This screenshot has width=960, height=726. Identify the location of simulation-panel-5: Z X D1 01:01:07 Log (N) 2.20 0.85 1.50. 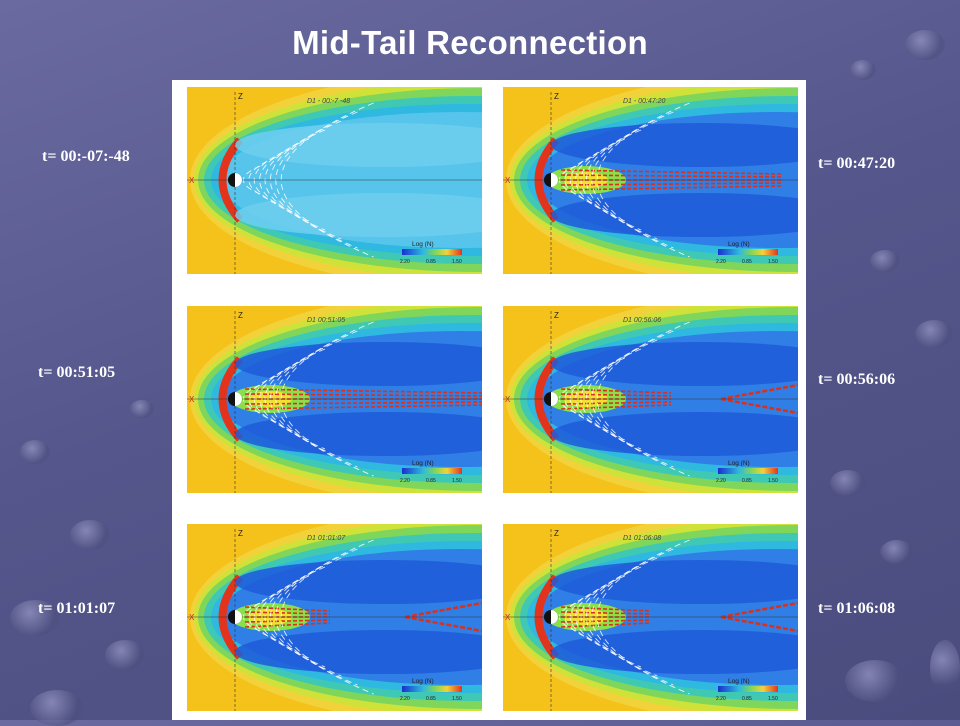
(334, 617).